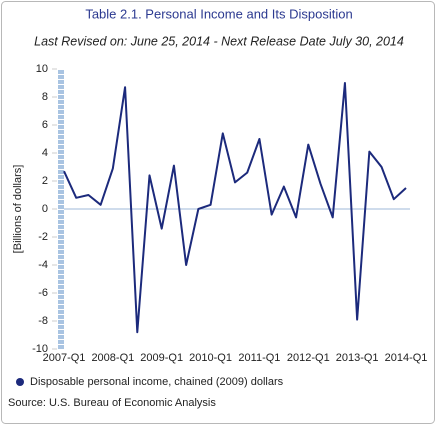 Image resolution: width=439 pixels, height=428 pixels. Describe the element at coordinates (42, 69) in the screenshot. I see `y-tick-label: 10` at that location.